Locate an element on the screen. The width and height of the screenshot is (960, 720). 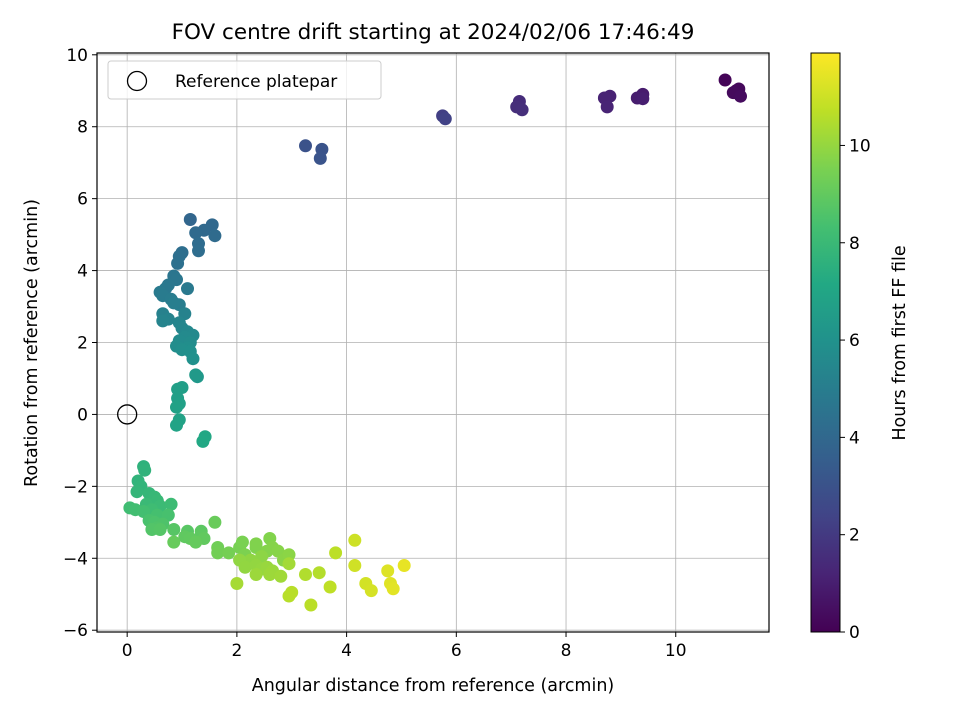
y-tick-label: −4 is located at coordinates (75, 559).